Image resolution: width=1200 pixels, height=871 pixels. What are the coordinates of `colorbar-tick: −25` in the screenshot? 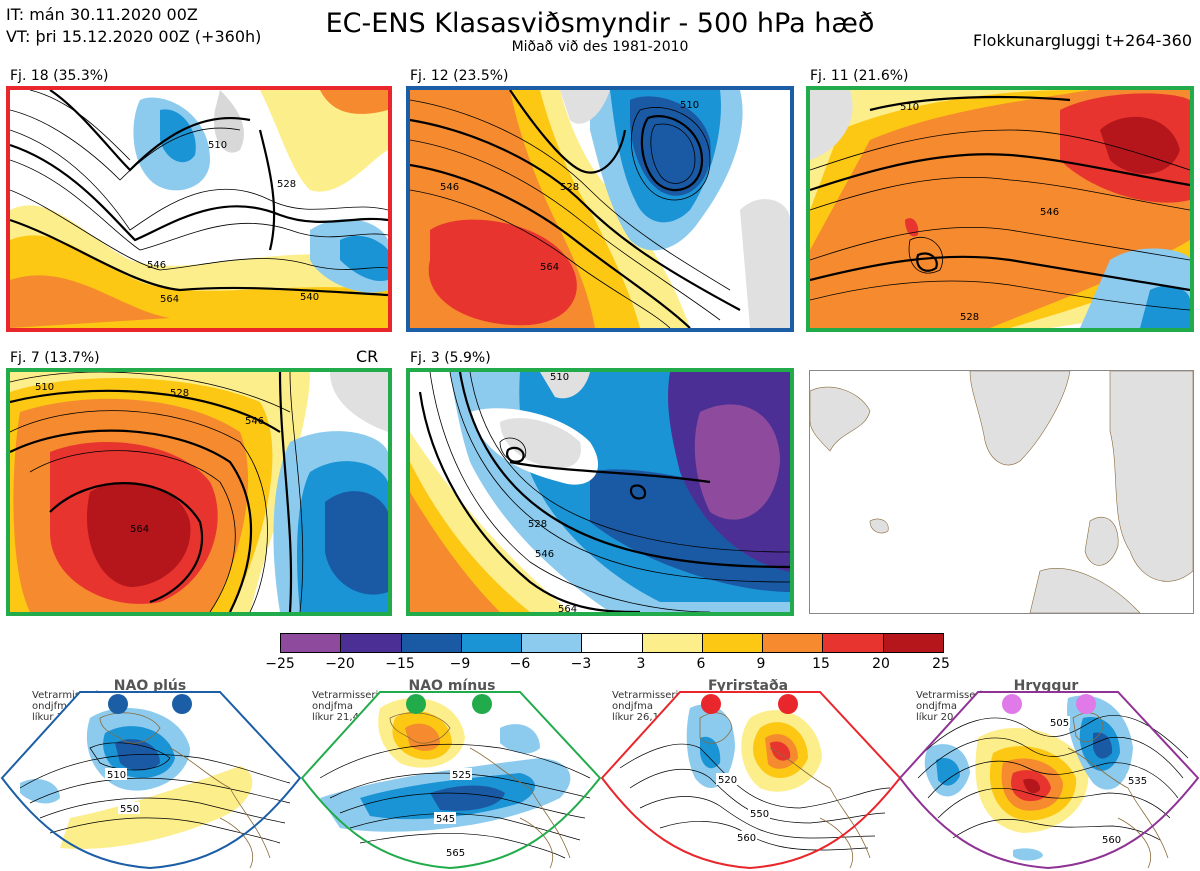 It's located at (280, 664).